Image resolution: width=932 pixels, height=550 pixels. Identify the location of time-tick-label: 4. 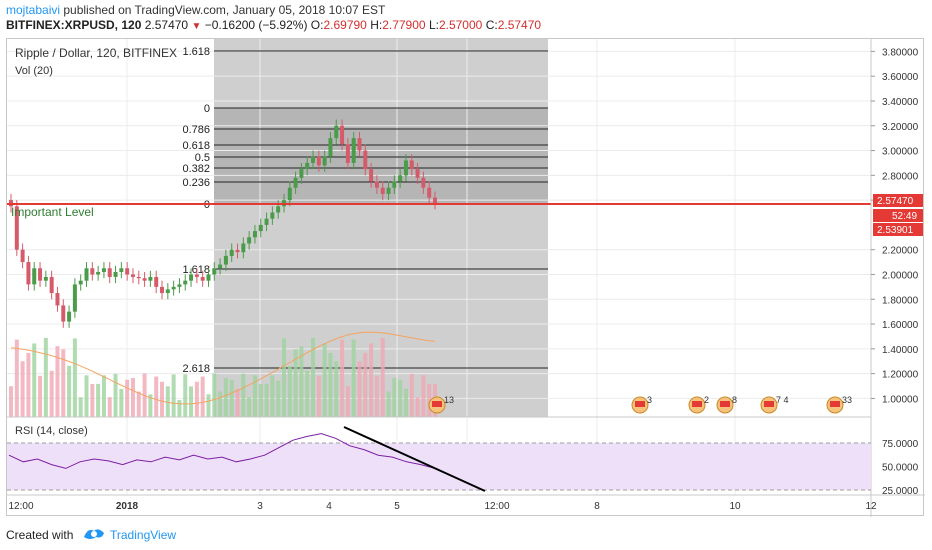
(329, 506).